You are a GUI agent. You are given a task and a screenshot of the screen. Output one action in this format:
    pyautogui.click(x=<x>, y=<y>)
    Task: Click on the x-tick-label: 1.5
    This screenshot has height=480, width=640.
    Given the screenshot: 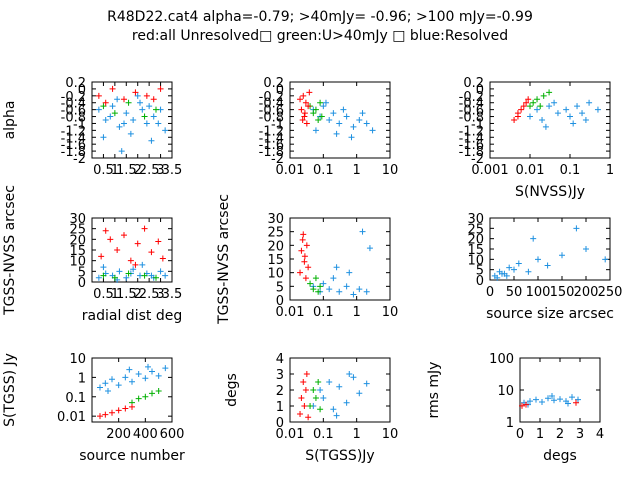 What is the action you would take?
    pyautogui.click(x=126, y=294)
    